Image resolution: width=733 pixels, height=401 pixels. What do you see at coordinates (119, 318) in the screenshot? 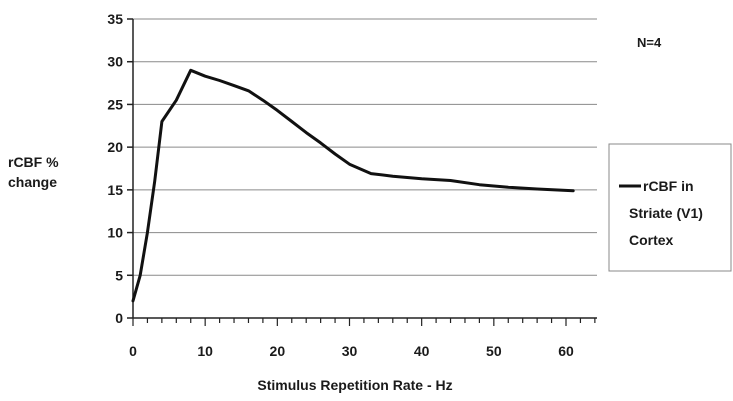
I see `y-tick-label-0: 0` at bounding box center [119, 318].